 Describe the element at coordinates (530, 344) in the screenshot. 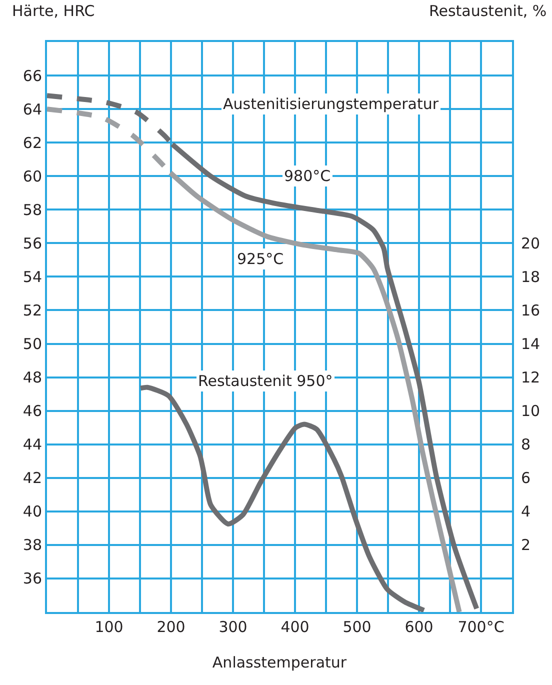

I see `y2-tick-label: 14` at that location.